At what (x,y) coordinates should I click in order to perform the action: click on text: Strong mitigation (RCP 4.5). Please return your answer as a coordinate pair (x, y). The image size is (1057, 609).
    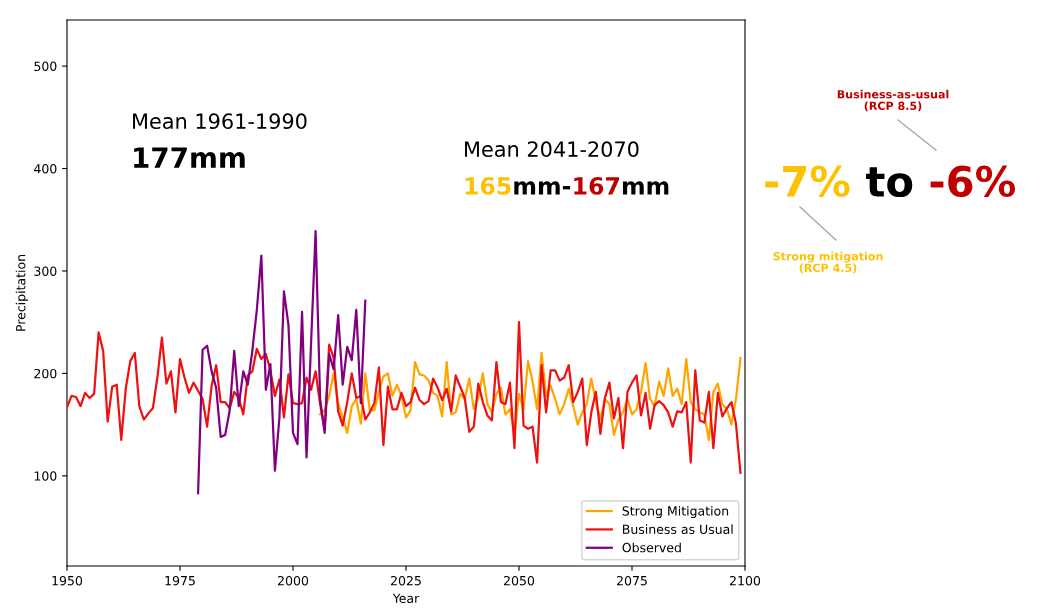
    Looking at the image, I should click on (828, 262).